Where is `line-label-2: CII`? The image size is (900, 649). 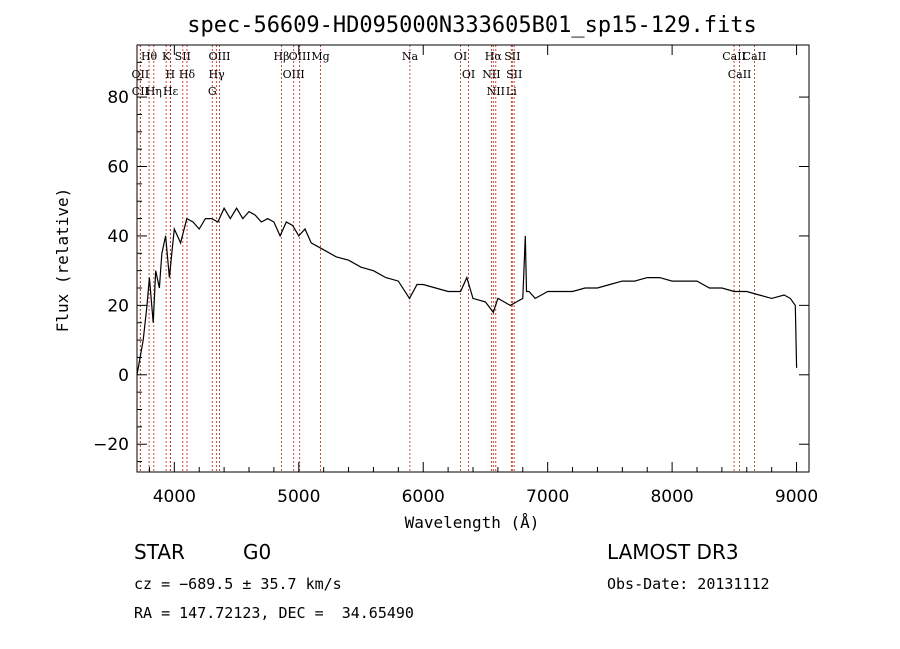 line-label-2: CII is located at coordinates (140, 91).